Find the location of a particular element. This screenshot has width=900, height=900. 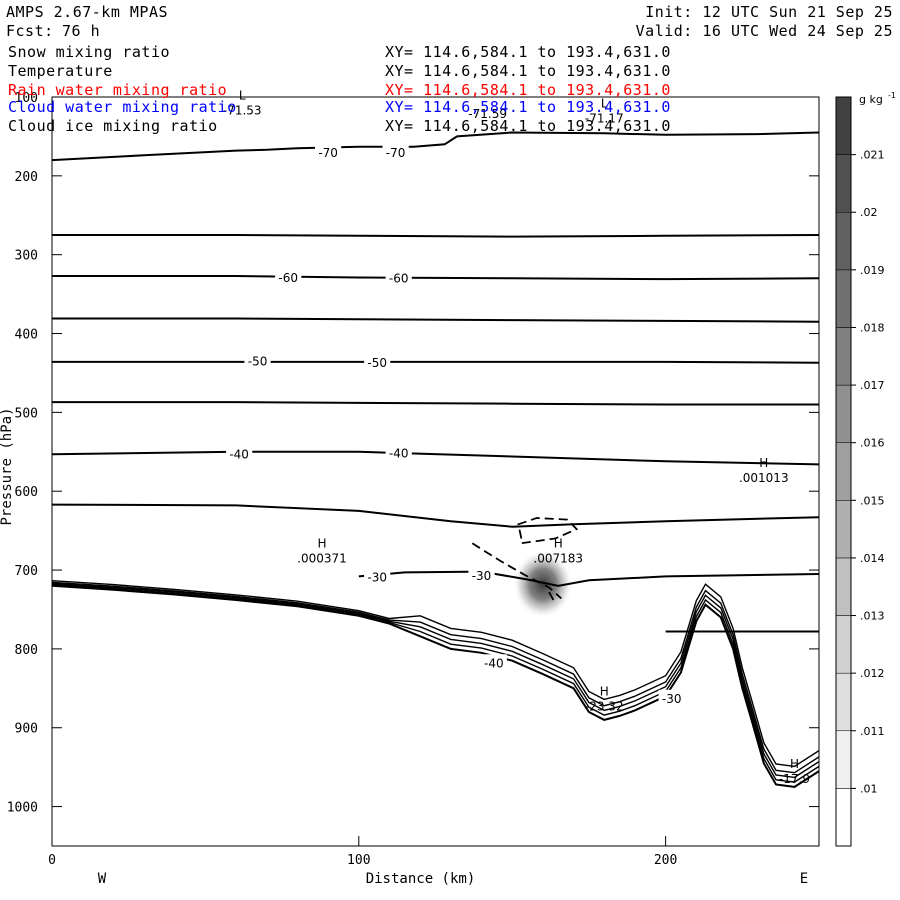

dashed-mixing-ratio-contours is located at coordinates (525, 560).